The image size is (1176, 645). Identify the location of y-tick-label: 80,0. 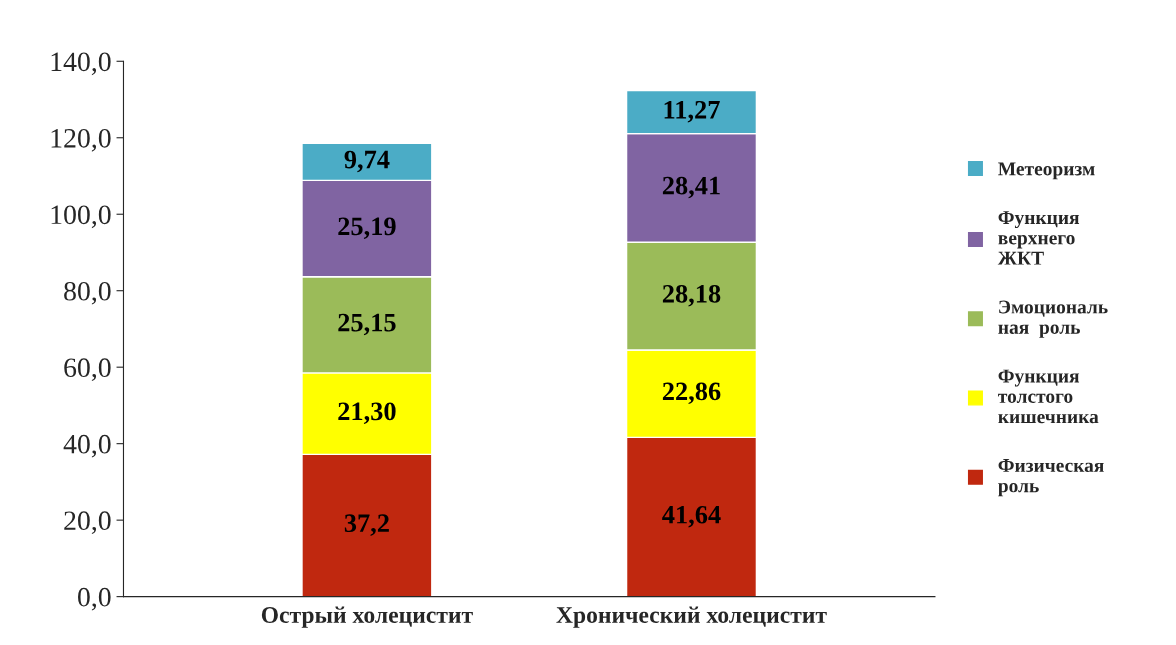
(87, 293).